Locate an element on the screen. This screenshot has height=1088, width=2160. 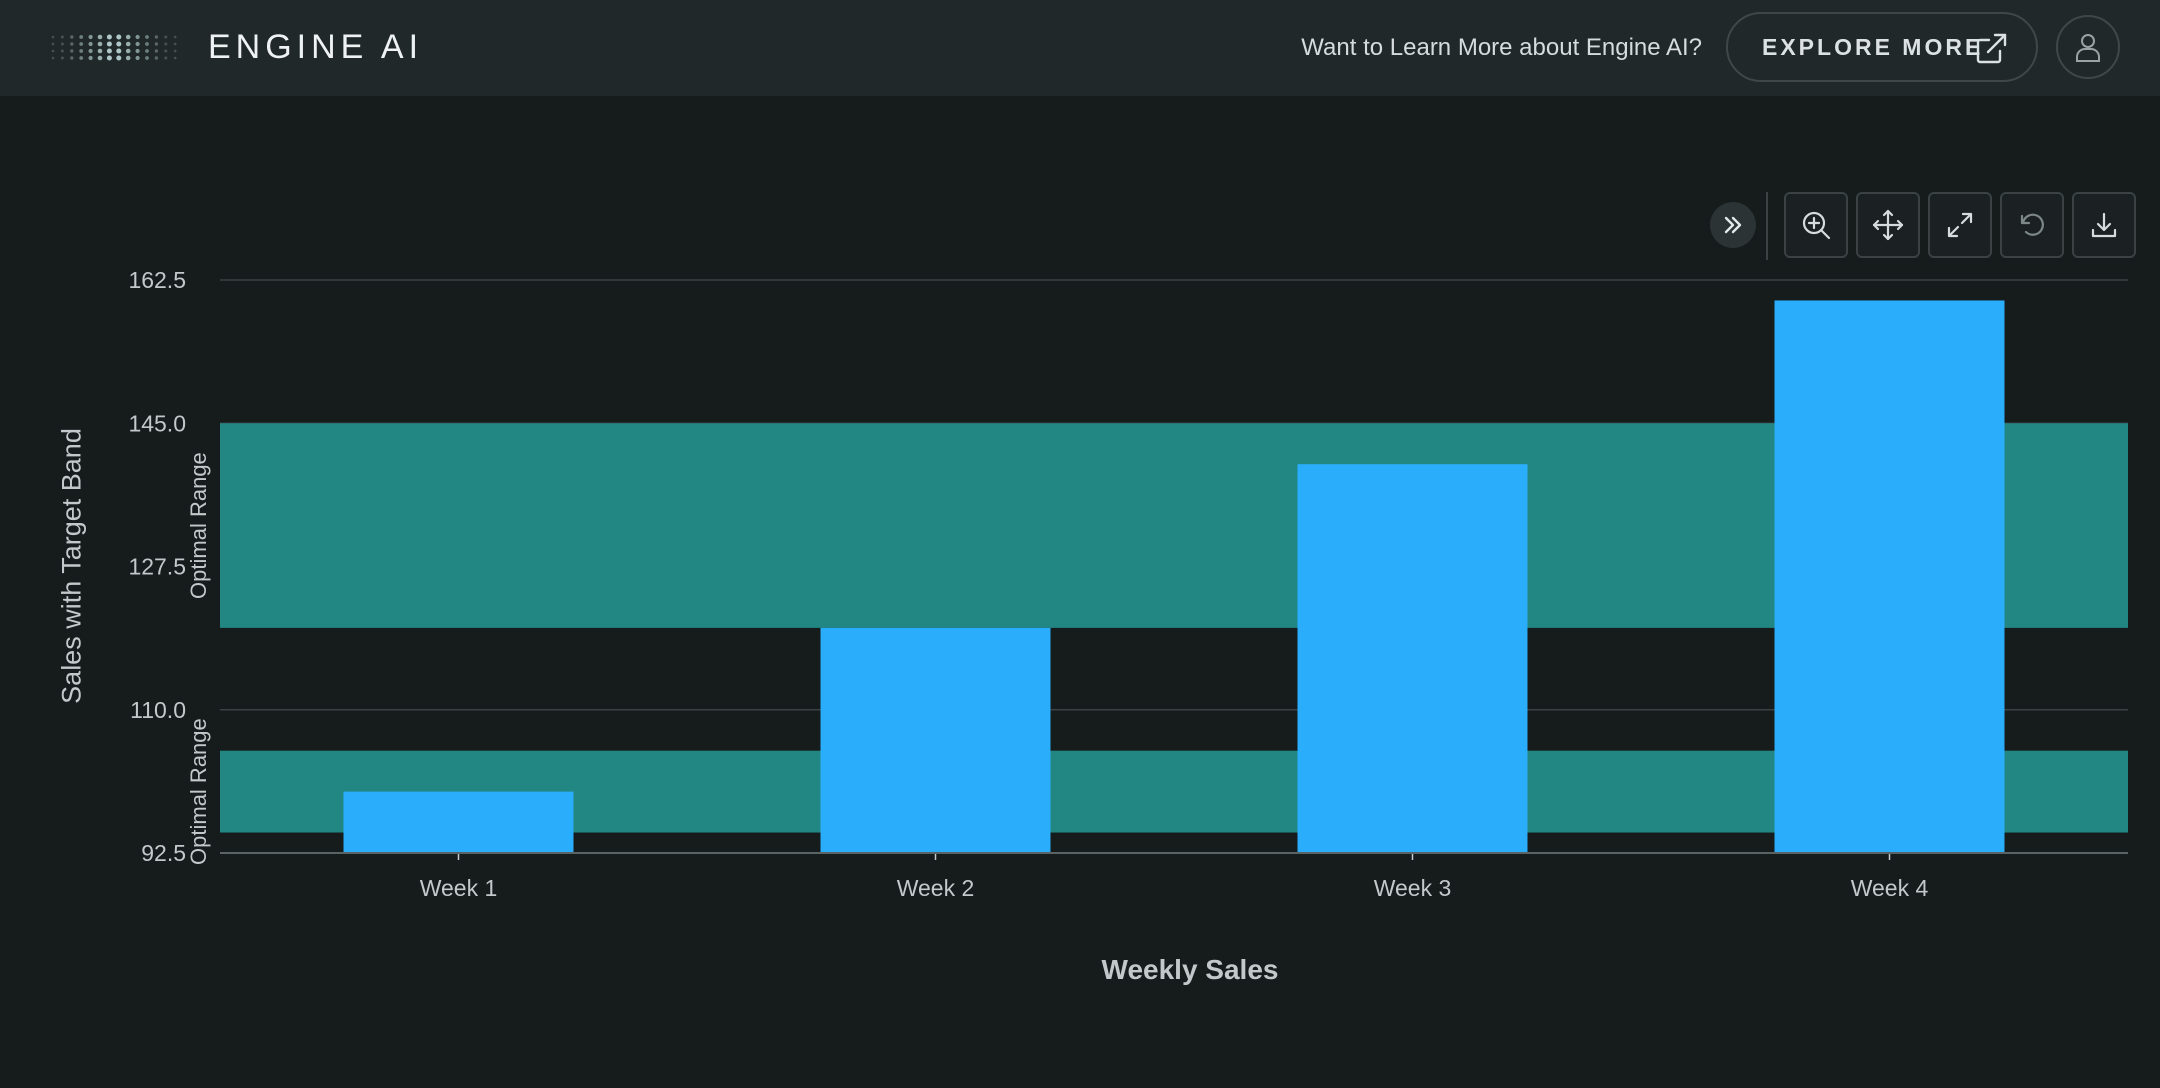
x-tick-label: Week 3 is located at coordinates (1413, 888).